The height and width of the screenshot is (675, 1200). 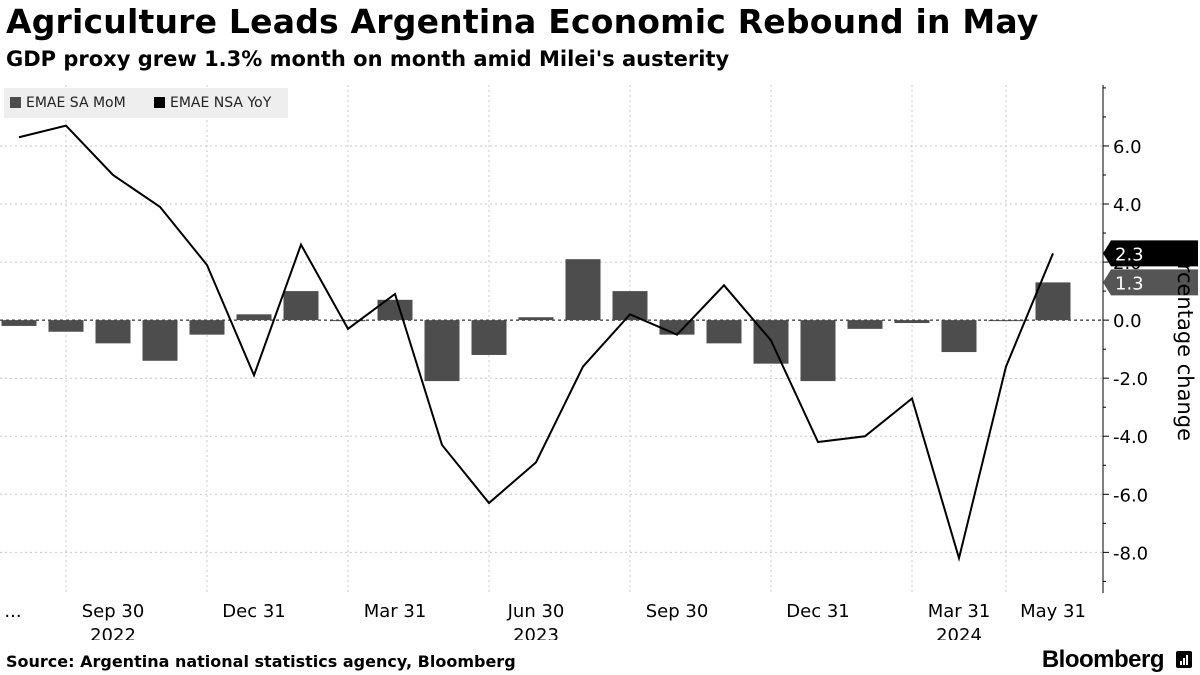 What do you see at coordinates (221, 103) in the screenshot?
I see `legend-label-yoy: EMAE NSA YoY` at bounding box center [221, 103].